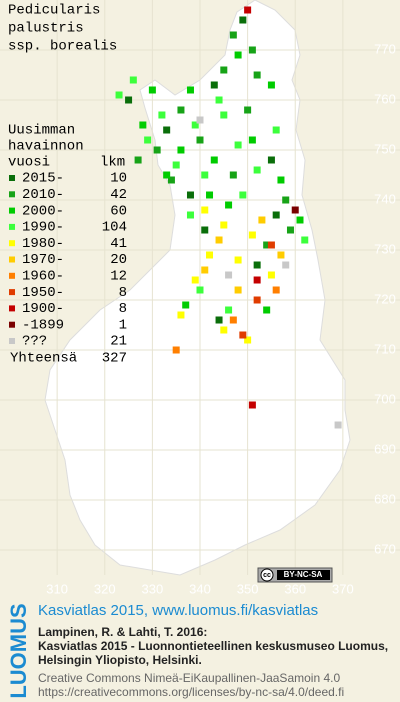  Describe the element at coordinates (385, 448) in the screenshot. I see `y-tick-label: 690` at that location.